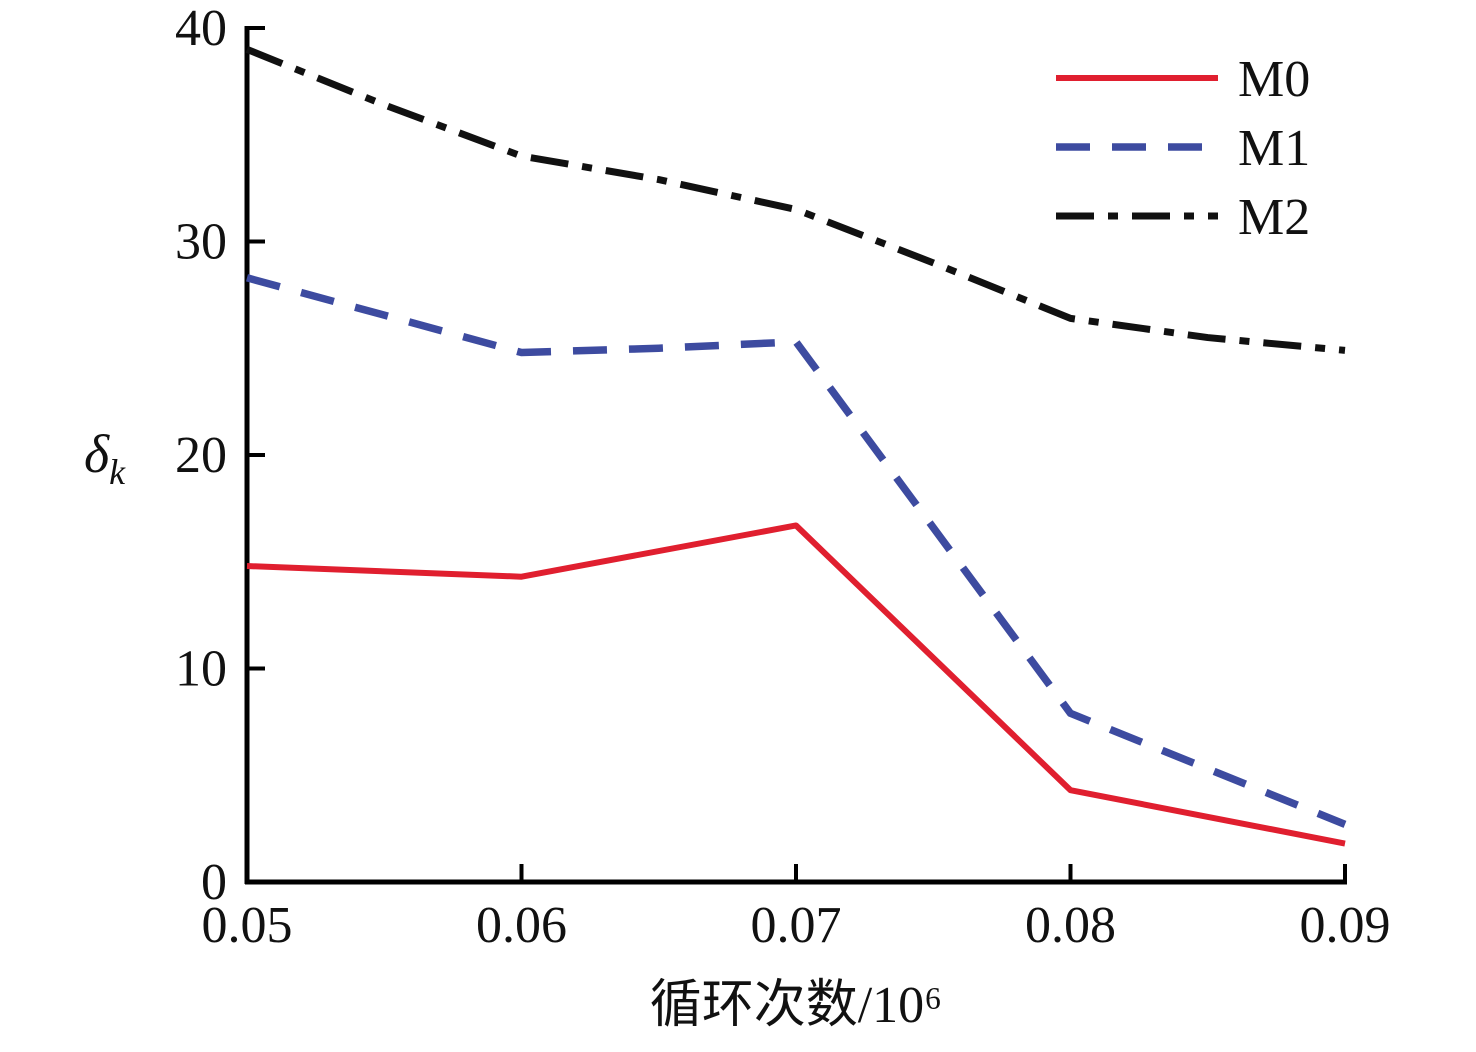  Describe the element at coordinates (1070, 925) in the screenshot. I see `x-tick-label: 0.08` at that location.